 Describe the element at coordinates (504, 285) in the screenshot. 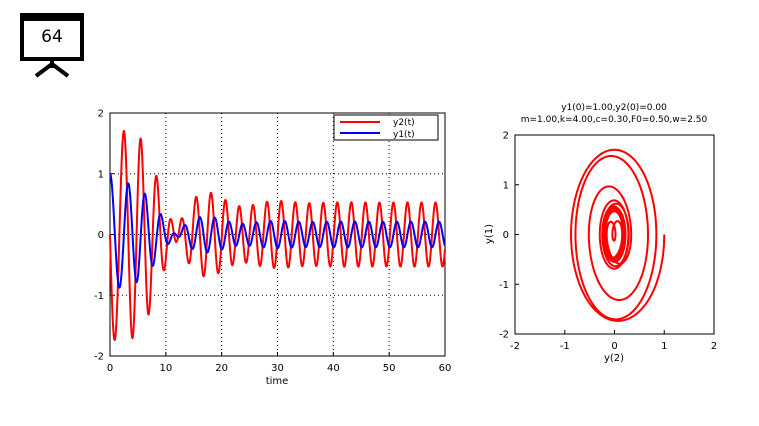

I see `right-ytick-label: -1` at that location.